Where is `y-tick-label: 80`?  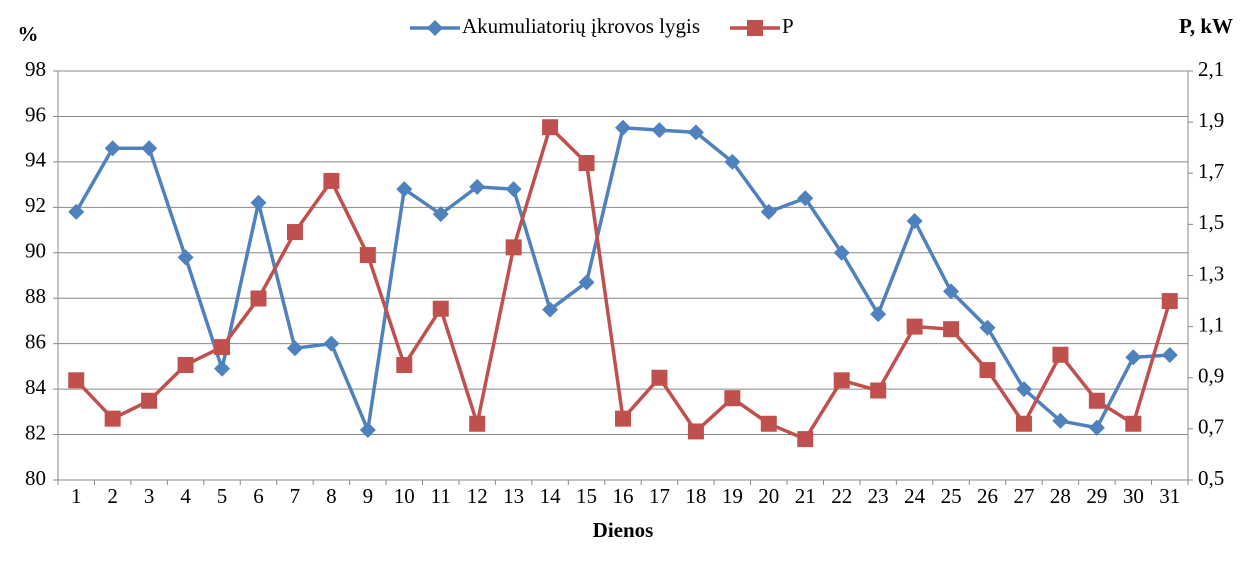
y-tick-label: 80 is located at coordinates (35, 478).